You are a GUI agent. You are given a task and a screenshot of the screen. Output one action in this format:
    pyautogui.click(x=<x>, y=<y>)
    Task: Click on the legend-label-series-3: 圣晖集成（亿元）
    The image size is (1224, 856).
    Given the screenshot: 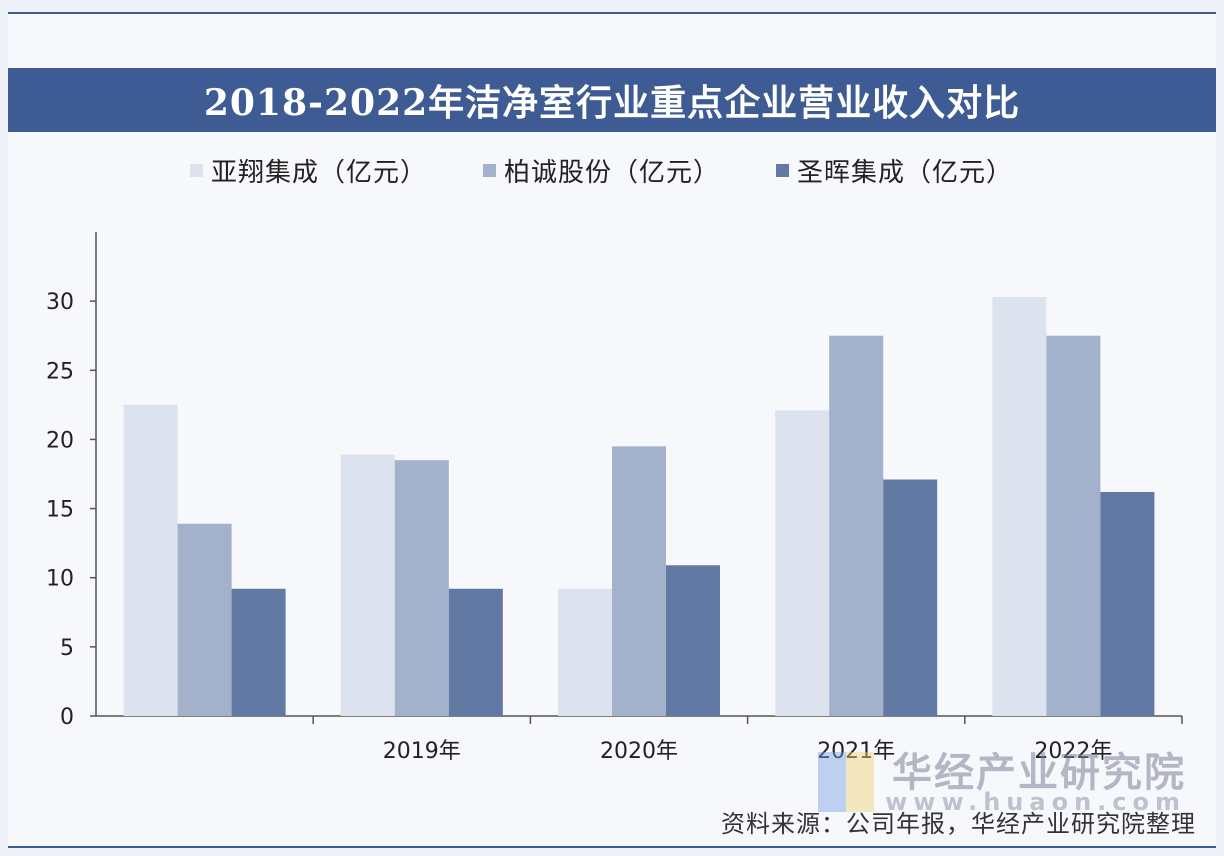 What is the action you would take?
    pyautogui.click(x=905, y=172)
    